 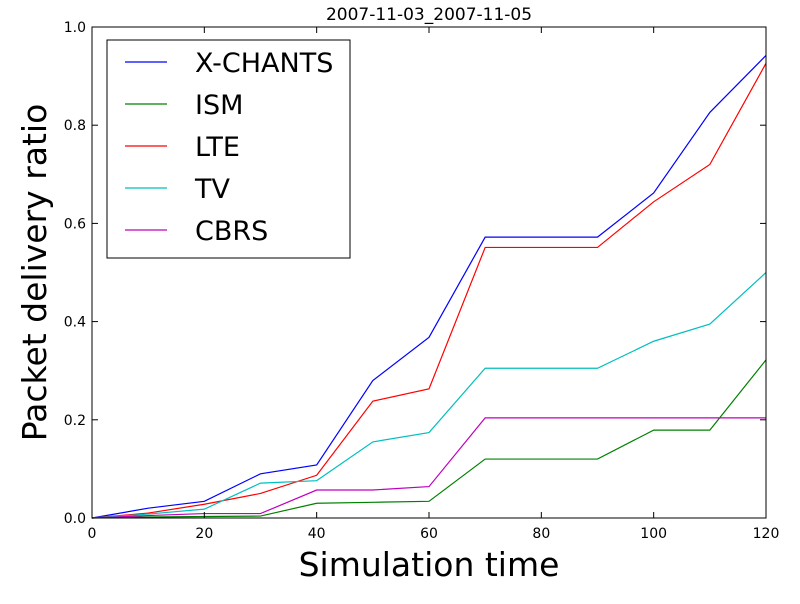 I want to click on x-tick-label: 0, so click(x=92, y=534).